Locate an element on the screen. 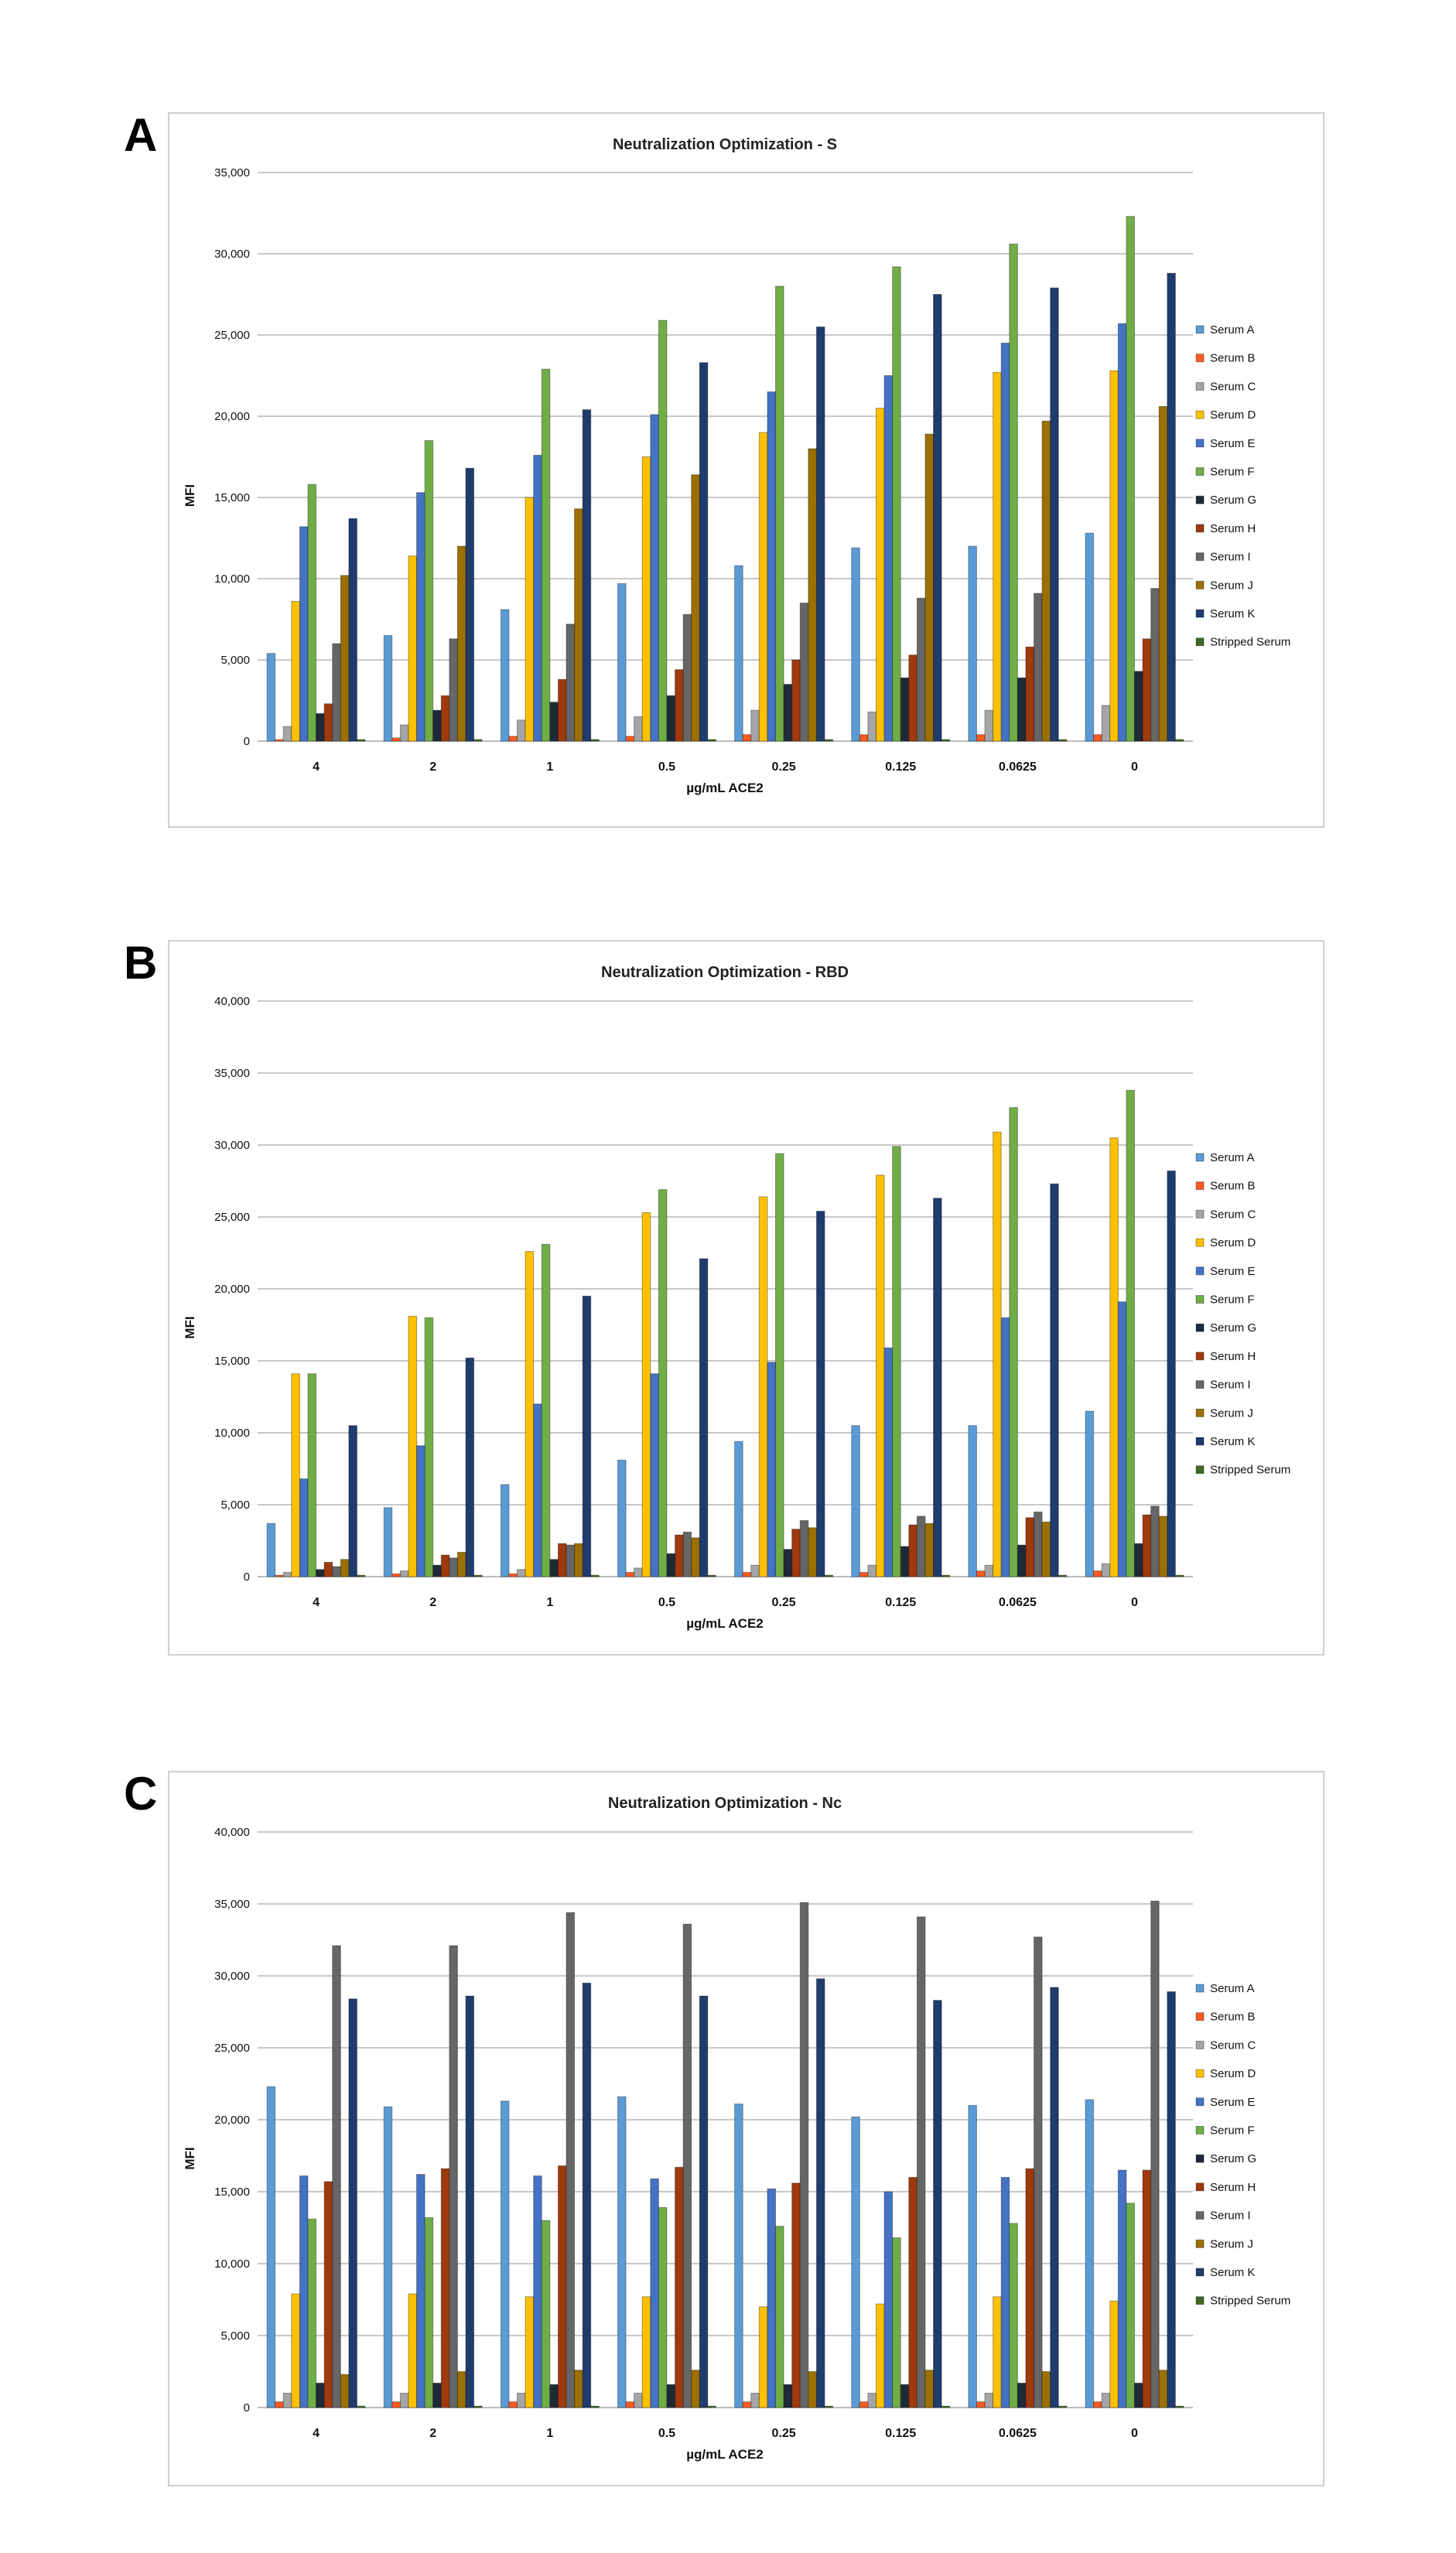 The height and width of the screenshot is (2553, 1456). x-tick-label: 0.5 is located at coordinates (666, 2434).